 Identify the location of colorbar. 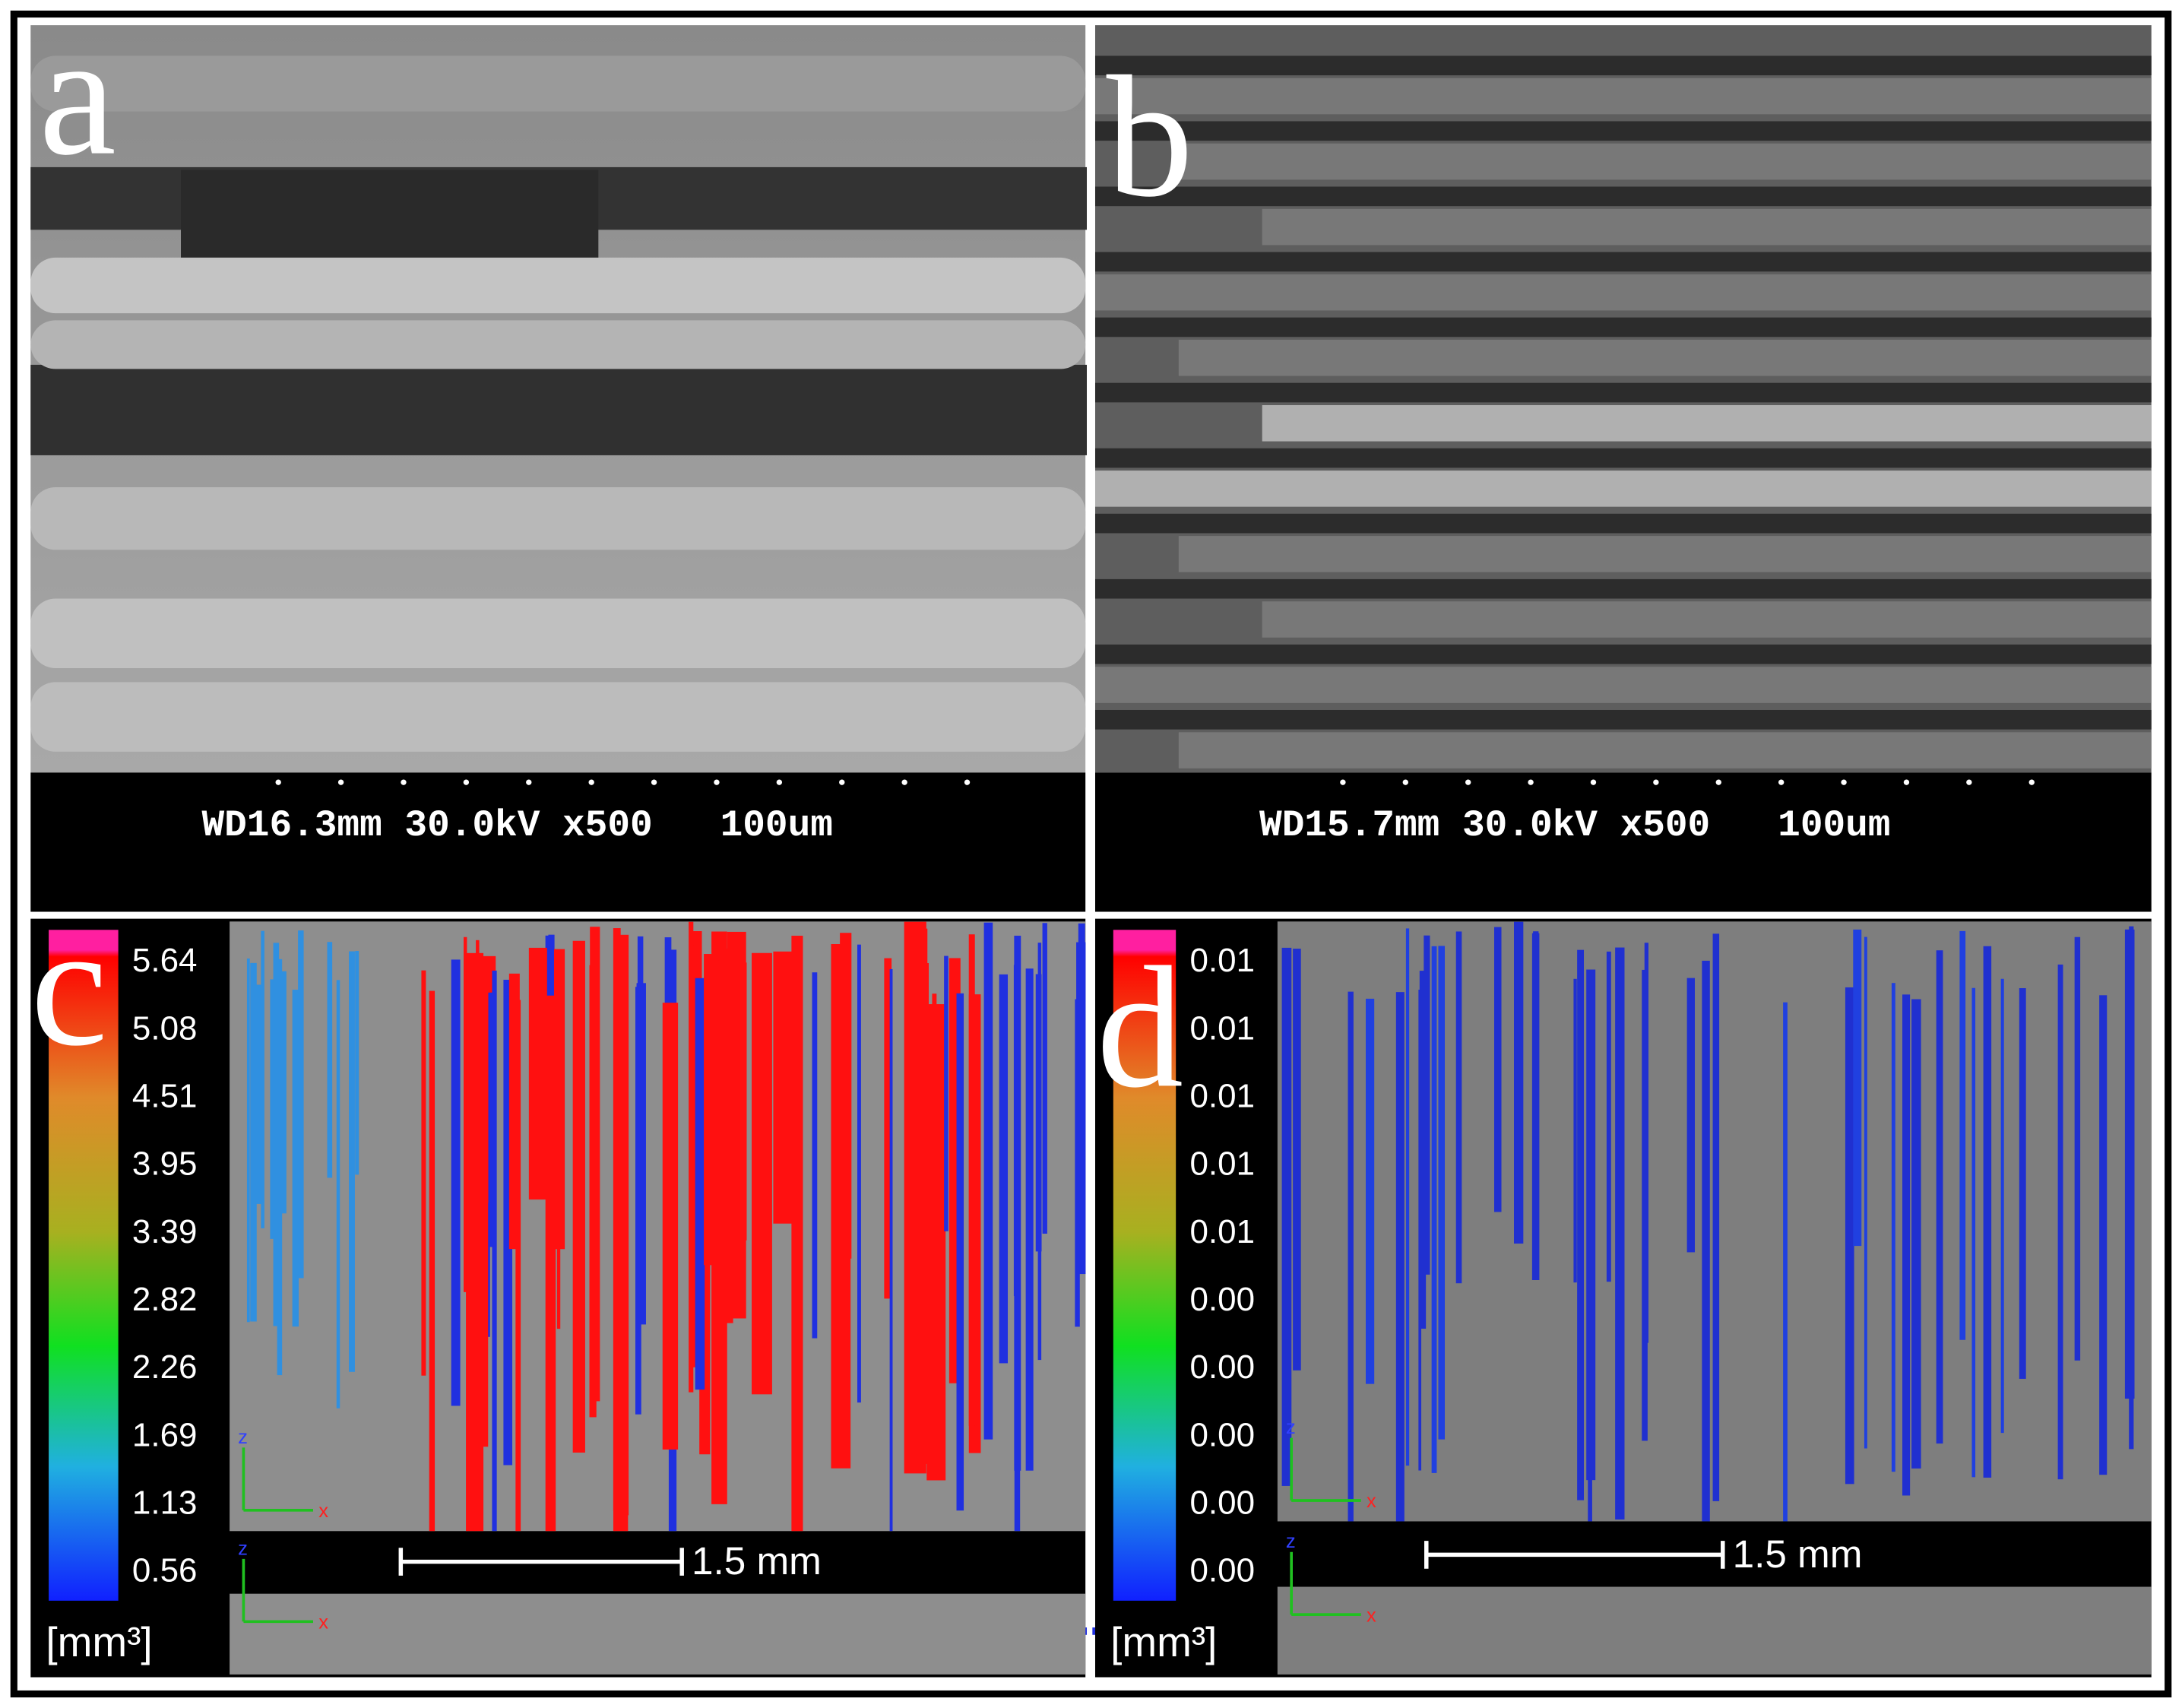
(1145, 1265).